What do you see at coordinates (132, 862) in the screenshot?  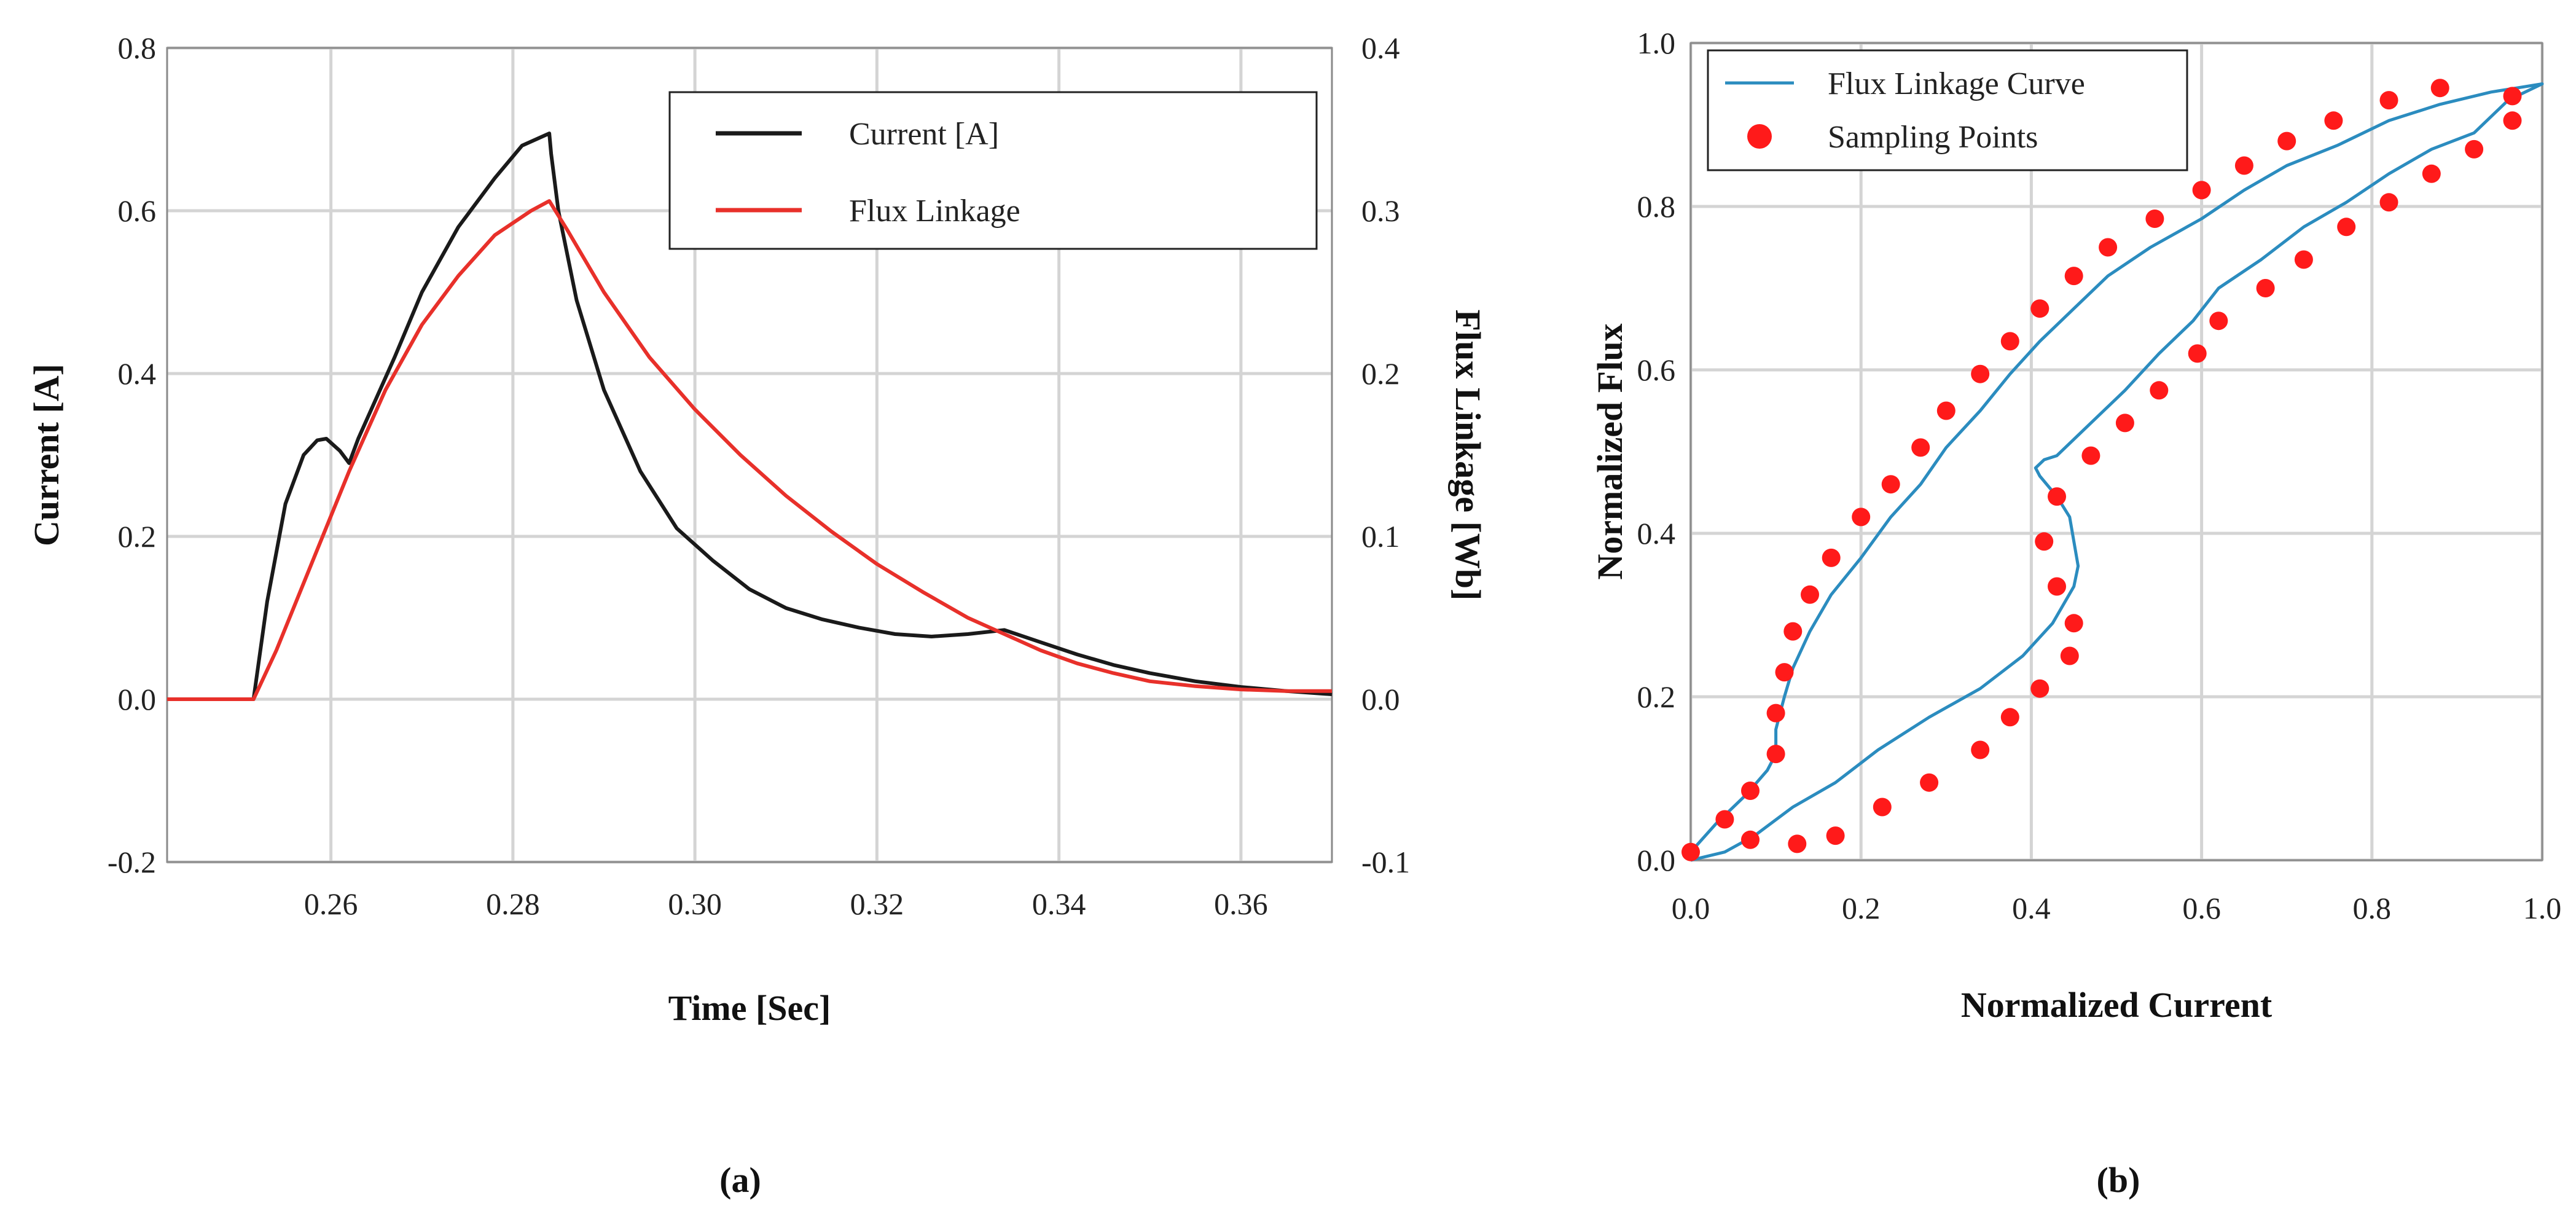 I see `chart-a-y-tick-label: -0.2` at bounding box center [132, 862].